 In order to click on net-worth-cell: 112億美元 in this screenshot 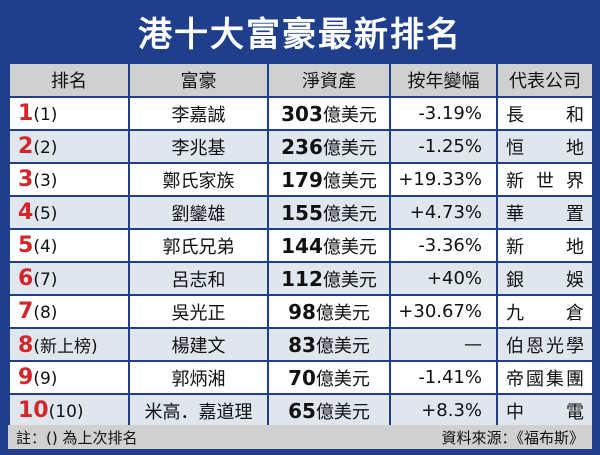, I will do `click(329, 278)`.